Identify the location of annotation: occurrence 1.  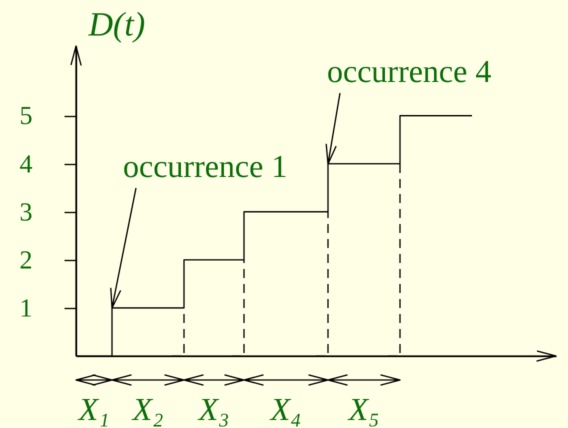
(205, 166).